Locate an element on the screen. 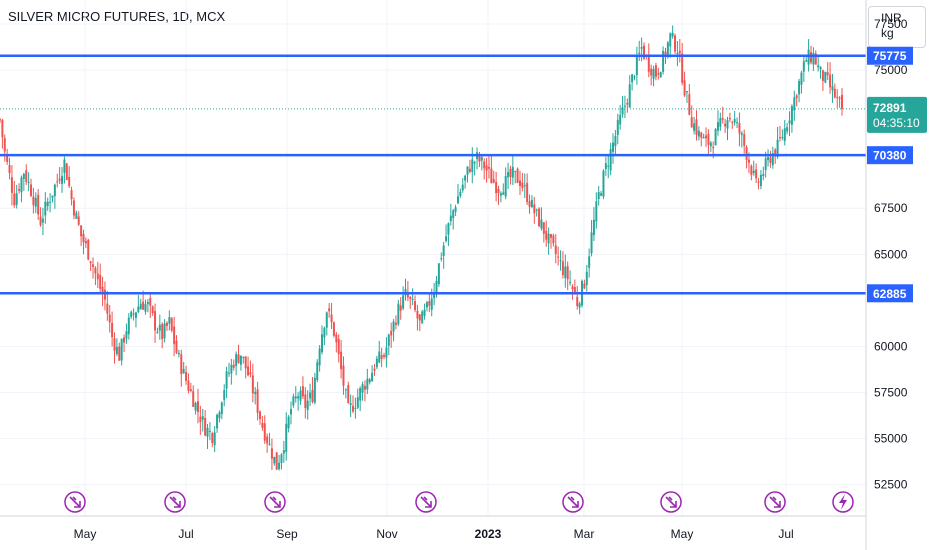 This screenshot has width=932, height=550. earnings-event-icon is located at coordinates (843, 502).